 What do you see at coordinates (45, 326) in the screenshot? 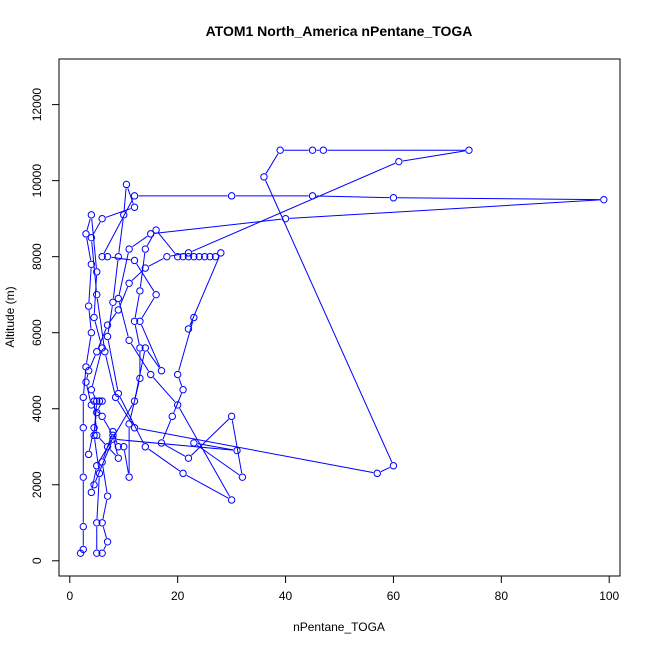
I see `y-axis: 0 2000 4000 6000 8000 10000 12000` at bounding box center [45, 326].